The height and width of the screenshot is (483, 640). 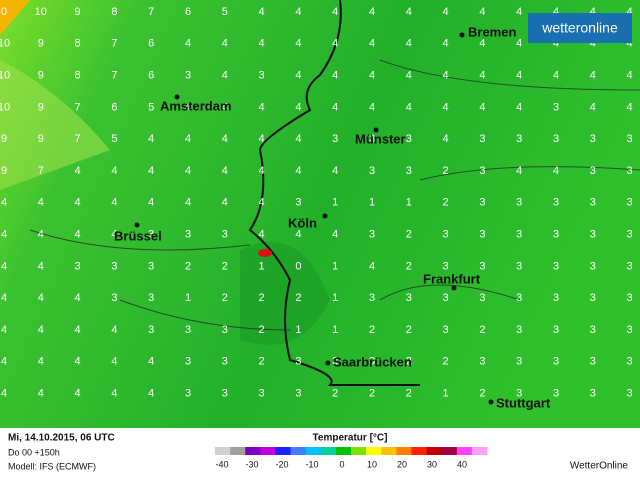 I want to click on warm-spot, so click(x=265, y=253).